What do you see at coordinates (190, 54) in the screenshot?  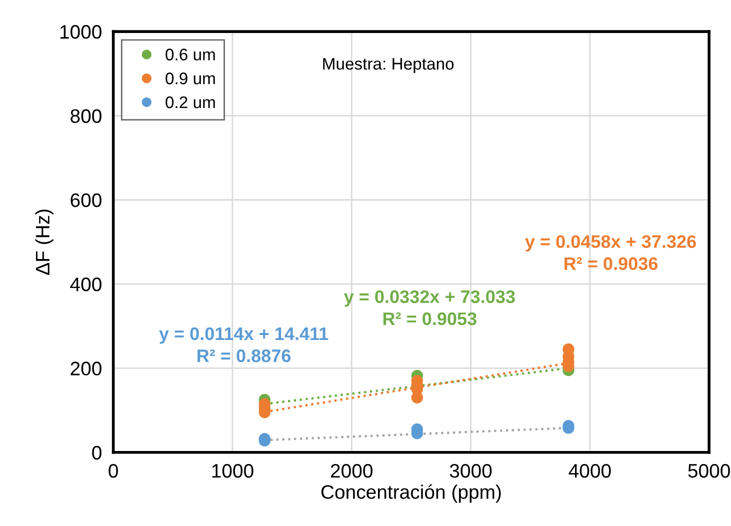 I see `legend-label: 0.6 um` at bounding box center [190, 54].